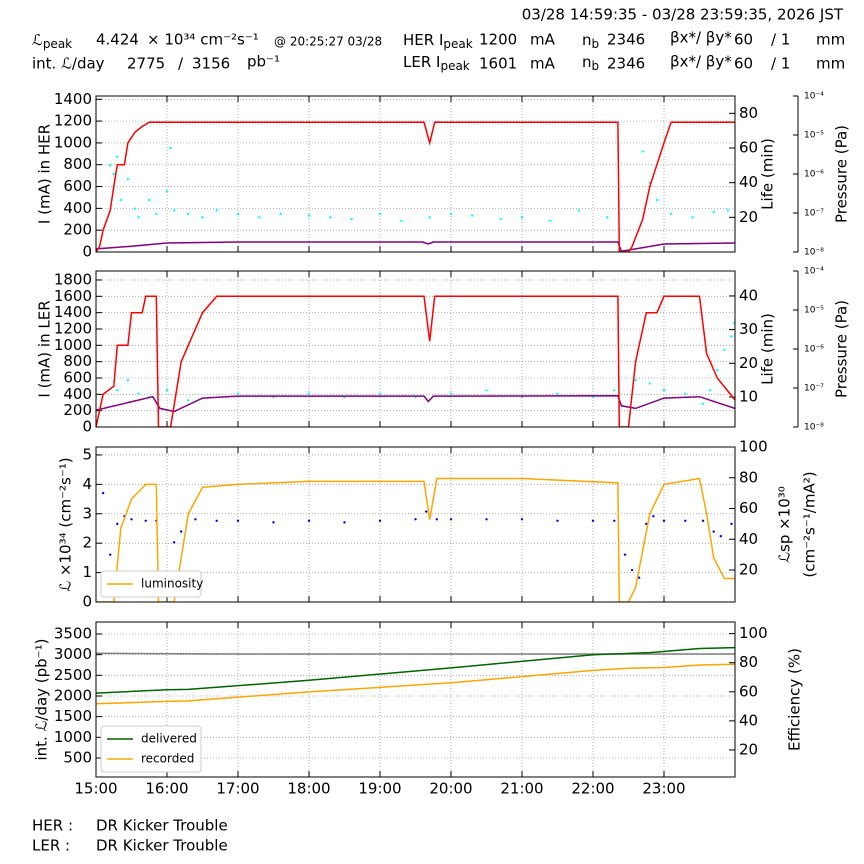 This screenshot has height=864, width=864. I want to click on lpeak-unit: × 10³⁴ cm⁻²s⁻¹, so click(203, 40).